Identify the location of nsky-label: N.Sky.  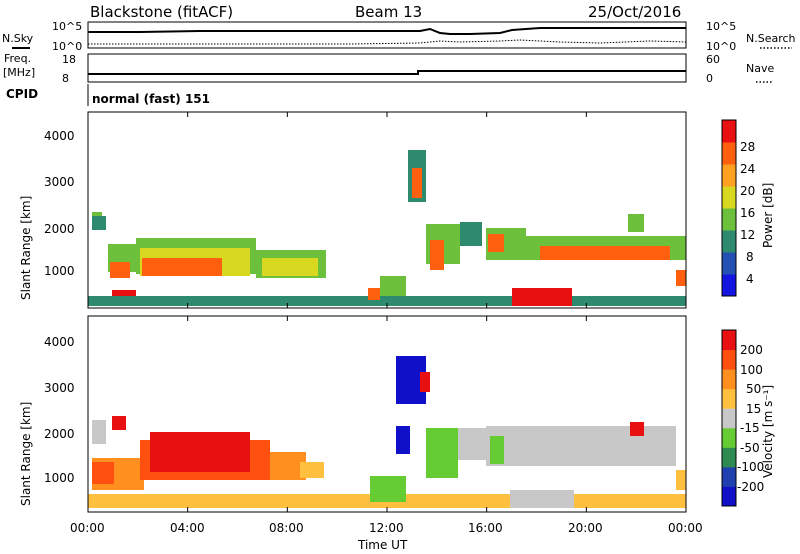
(18, 38).